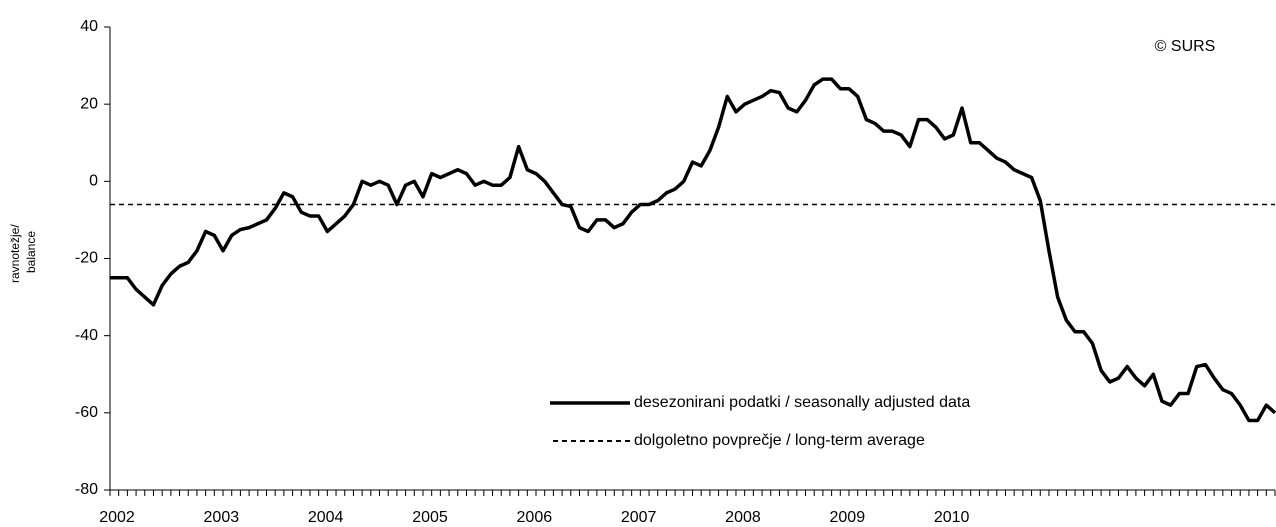 This screenshot has height=527, width=1276. Describe the element at coordinates (326, 517) in the screenshot. I see `x-tick-label: 2004` at that location.